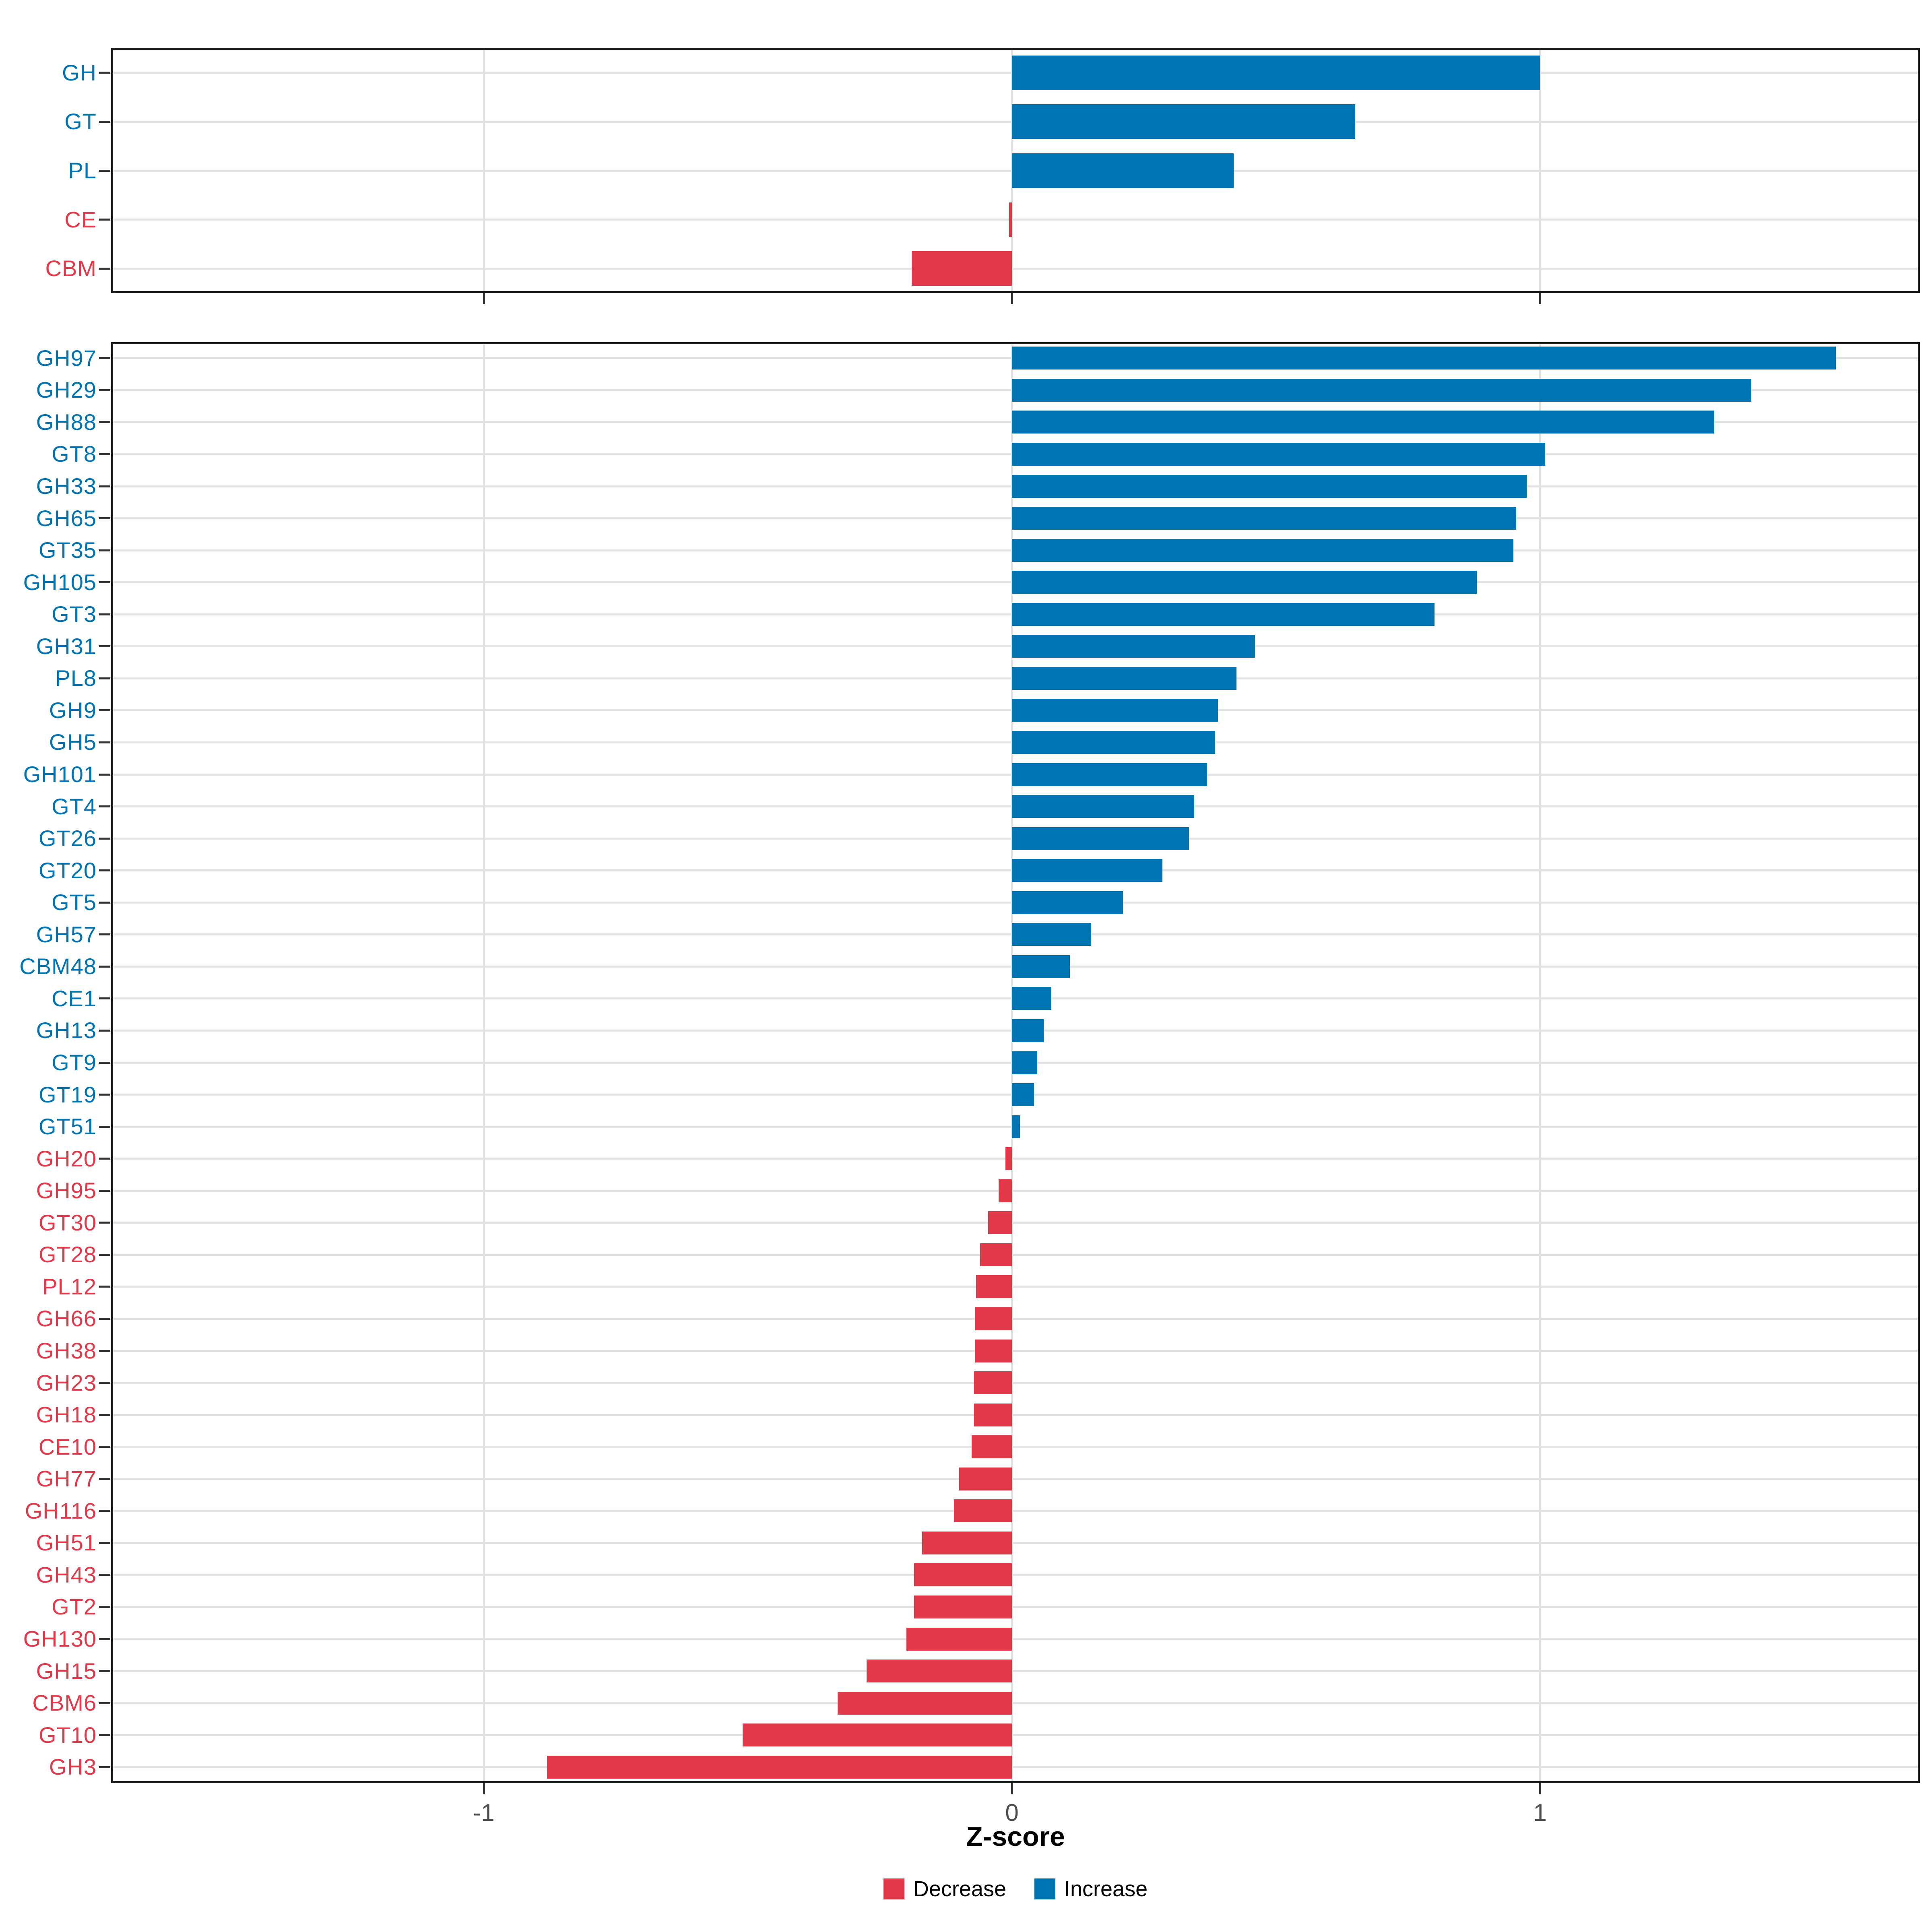 This screenshot has height=1932, width=1932. I want to click on increase-swatch-icon, so click(1044, 1888).